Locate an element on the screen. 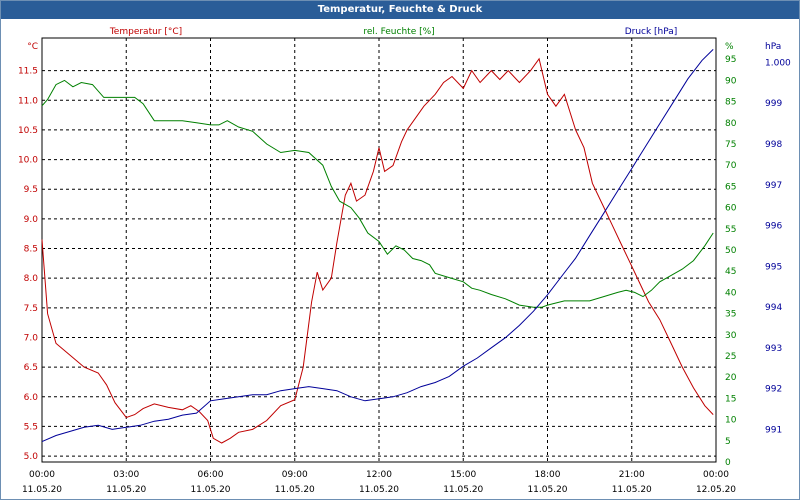 This screenshot has width=800, height=500. humidity-axis-tick-label: 85 is located at coordinates (730, 103).